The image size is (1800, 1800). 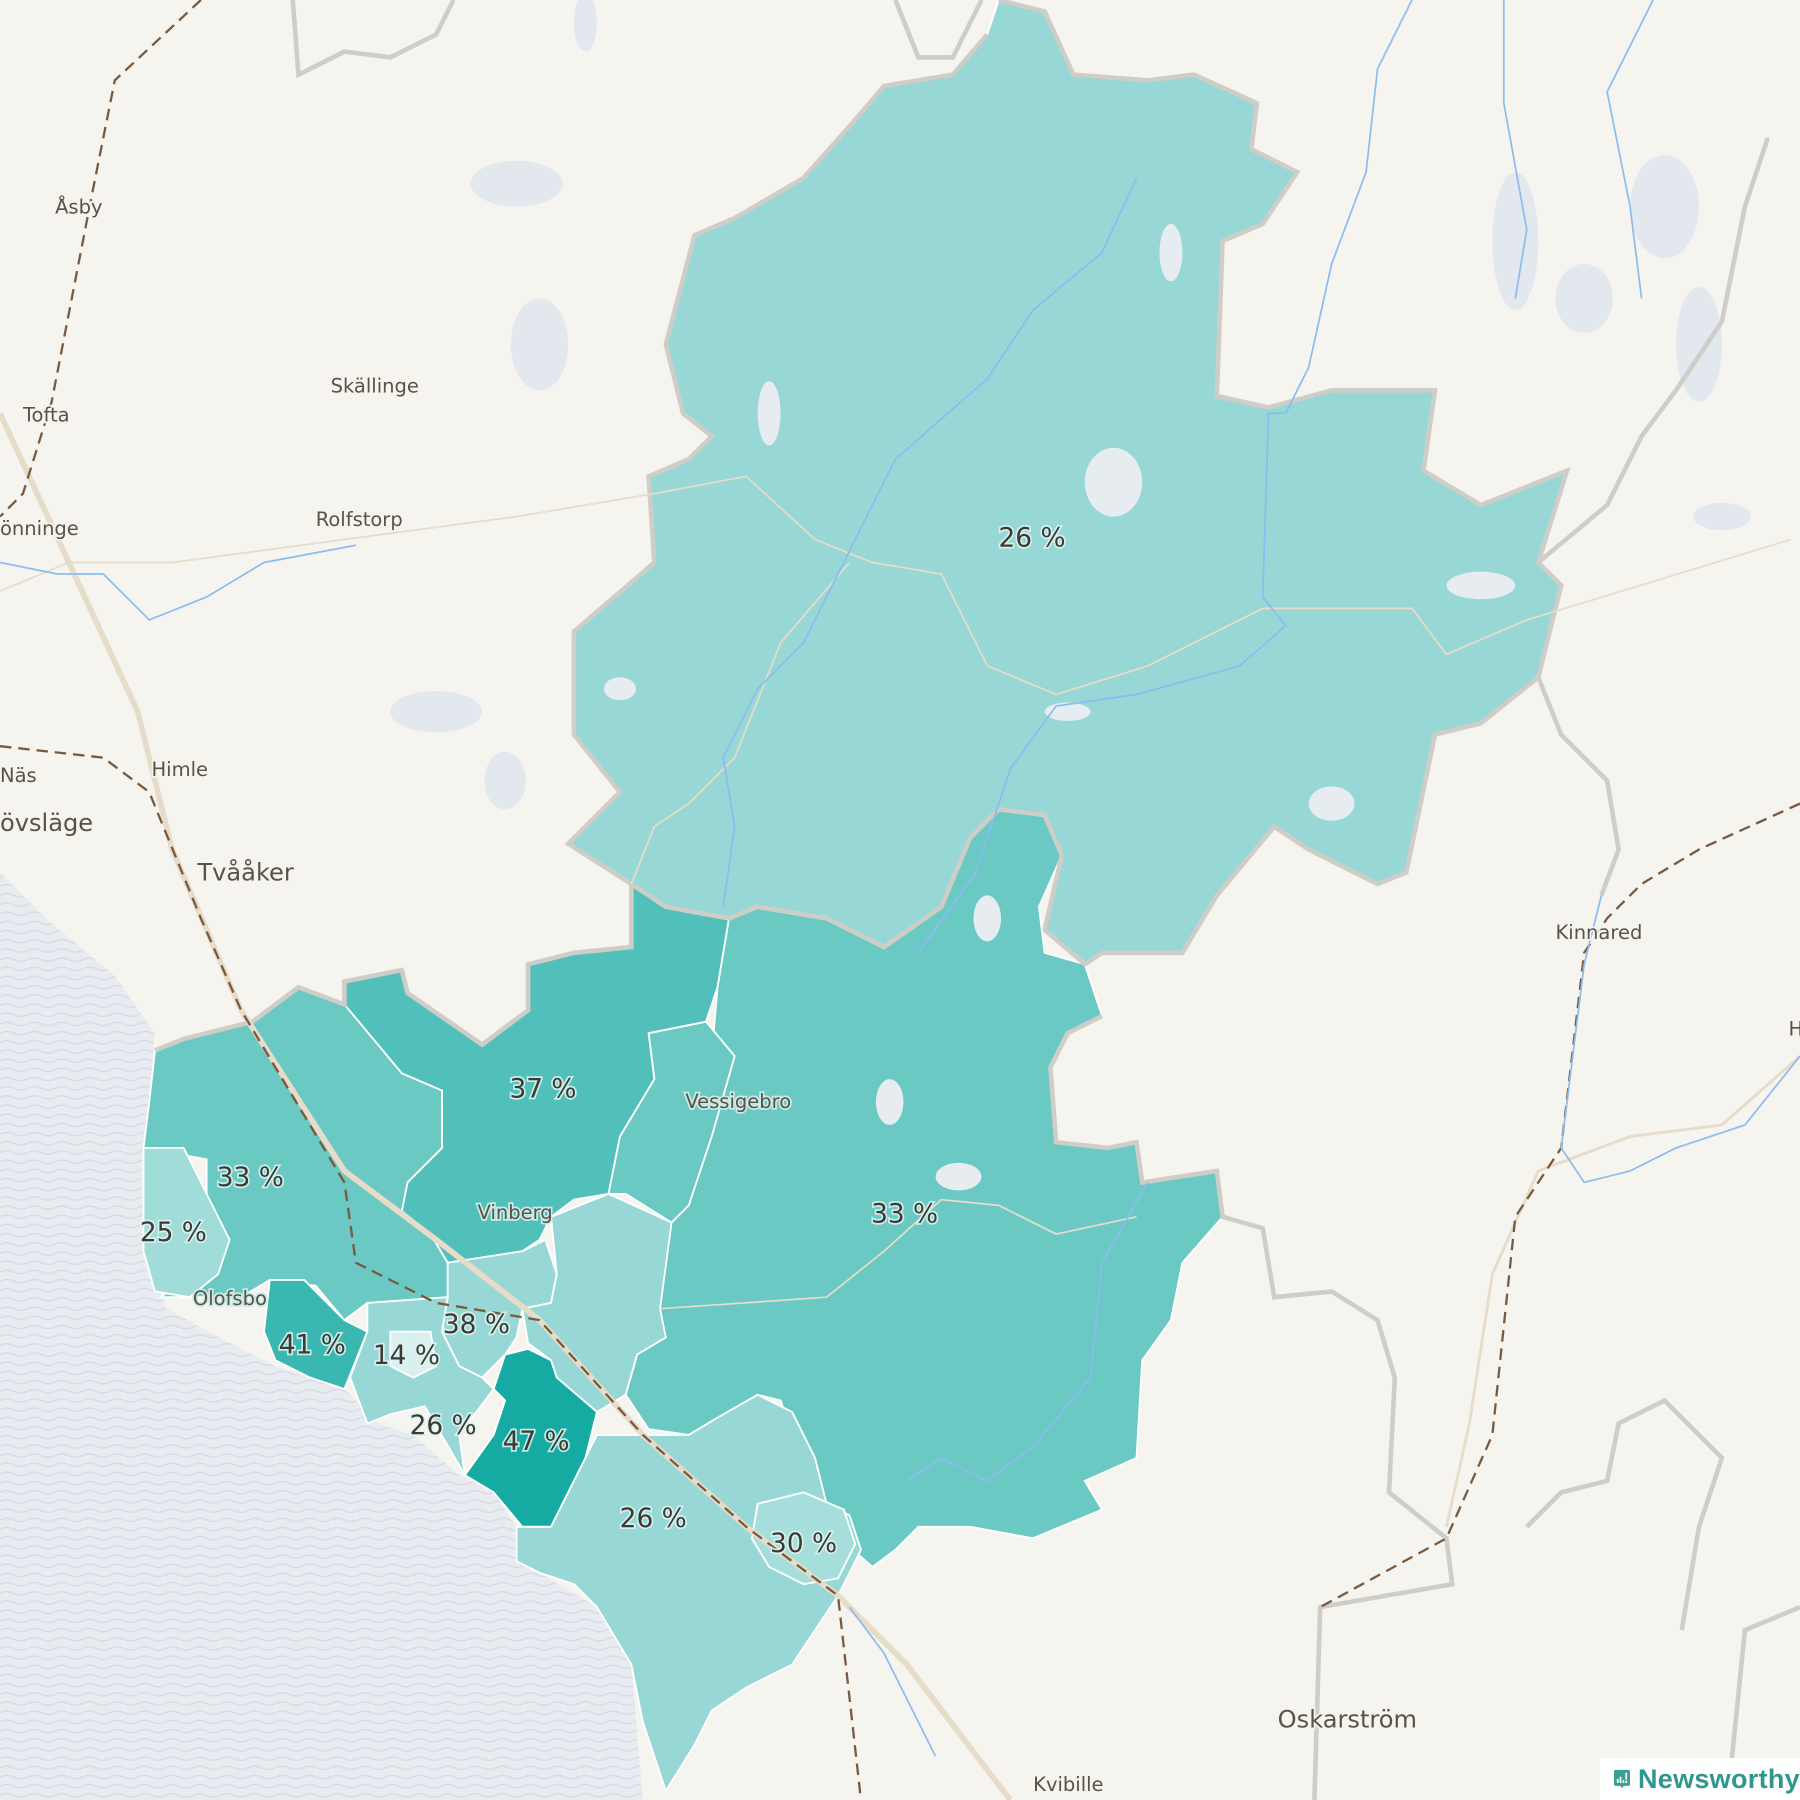 I want to click on region-falkenberg, so click(x=803, y=1538).